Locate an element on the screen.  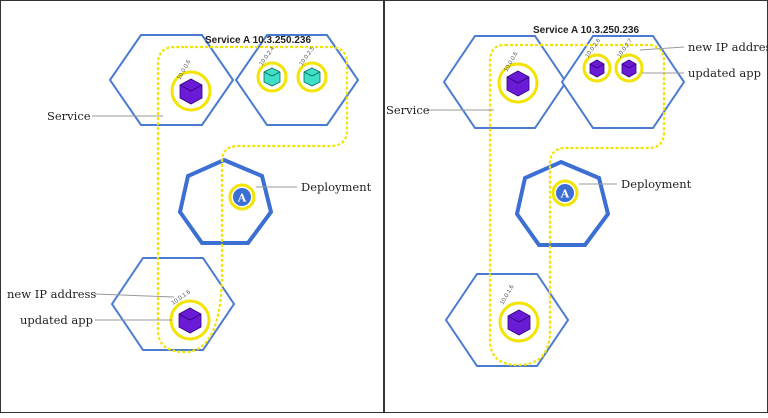
node-top-left is located at coordinates (171, 80).